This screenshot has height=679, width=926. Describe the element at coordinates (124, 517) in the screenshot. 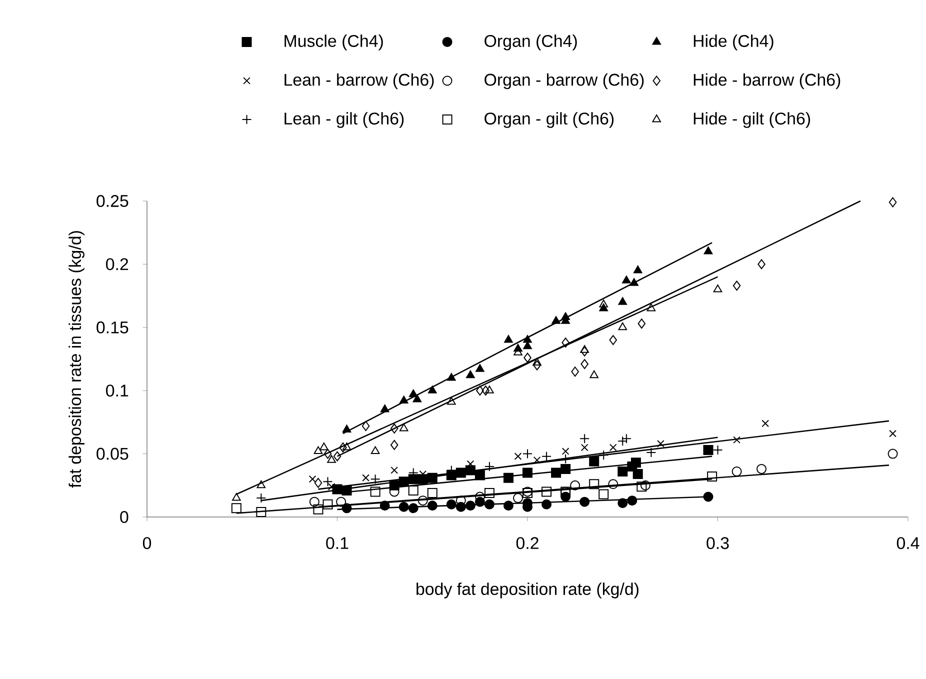

I see `y-tick-label: 0` at that location.